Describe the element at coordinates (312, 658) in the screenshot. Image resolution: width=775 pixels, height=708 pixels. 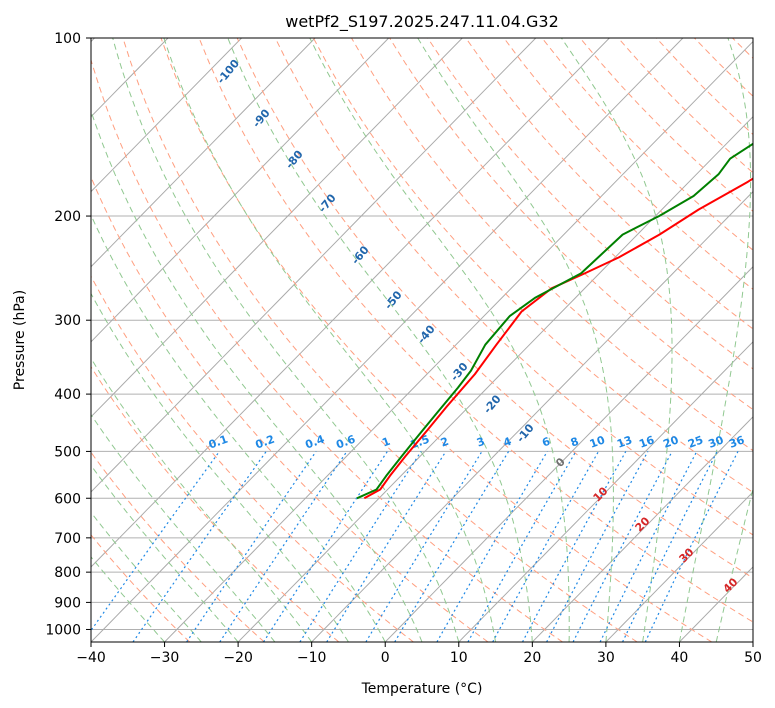
I see `x-tick-label: −10` at that location.